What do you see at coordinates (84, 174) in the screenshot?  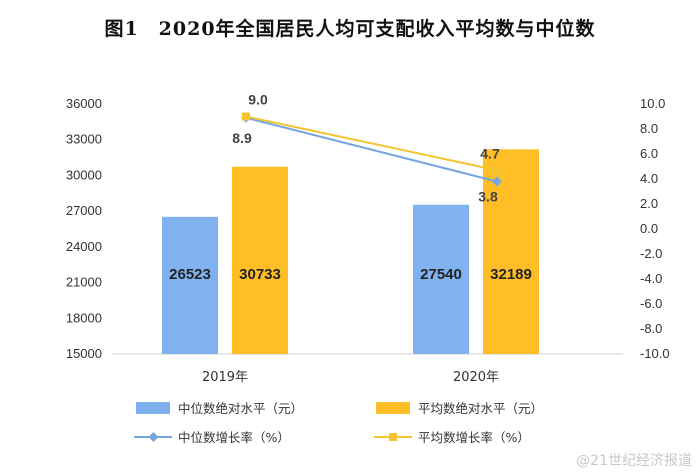 I see `left-axis-tick-label: 30000` at bounding box center [84, 174].